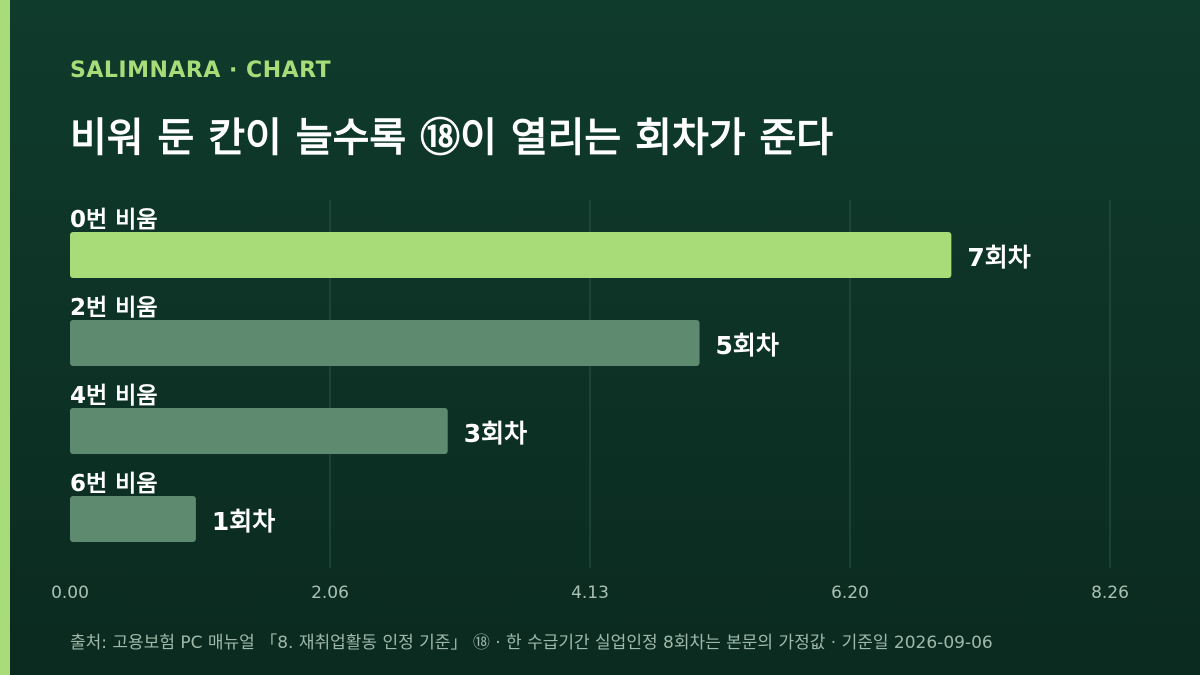  I want to click on category-label: 2번 비움, so click(114, 308).